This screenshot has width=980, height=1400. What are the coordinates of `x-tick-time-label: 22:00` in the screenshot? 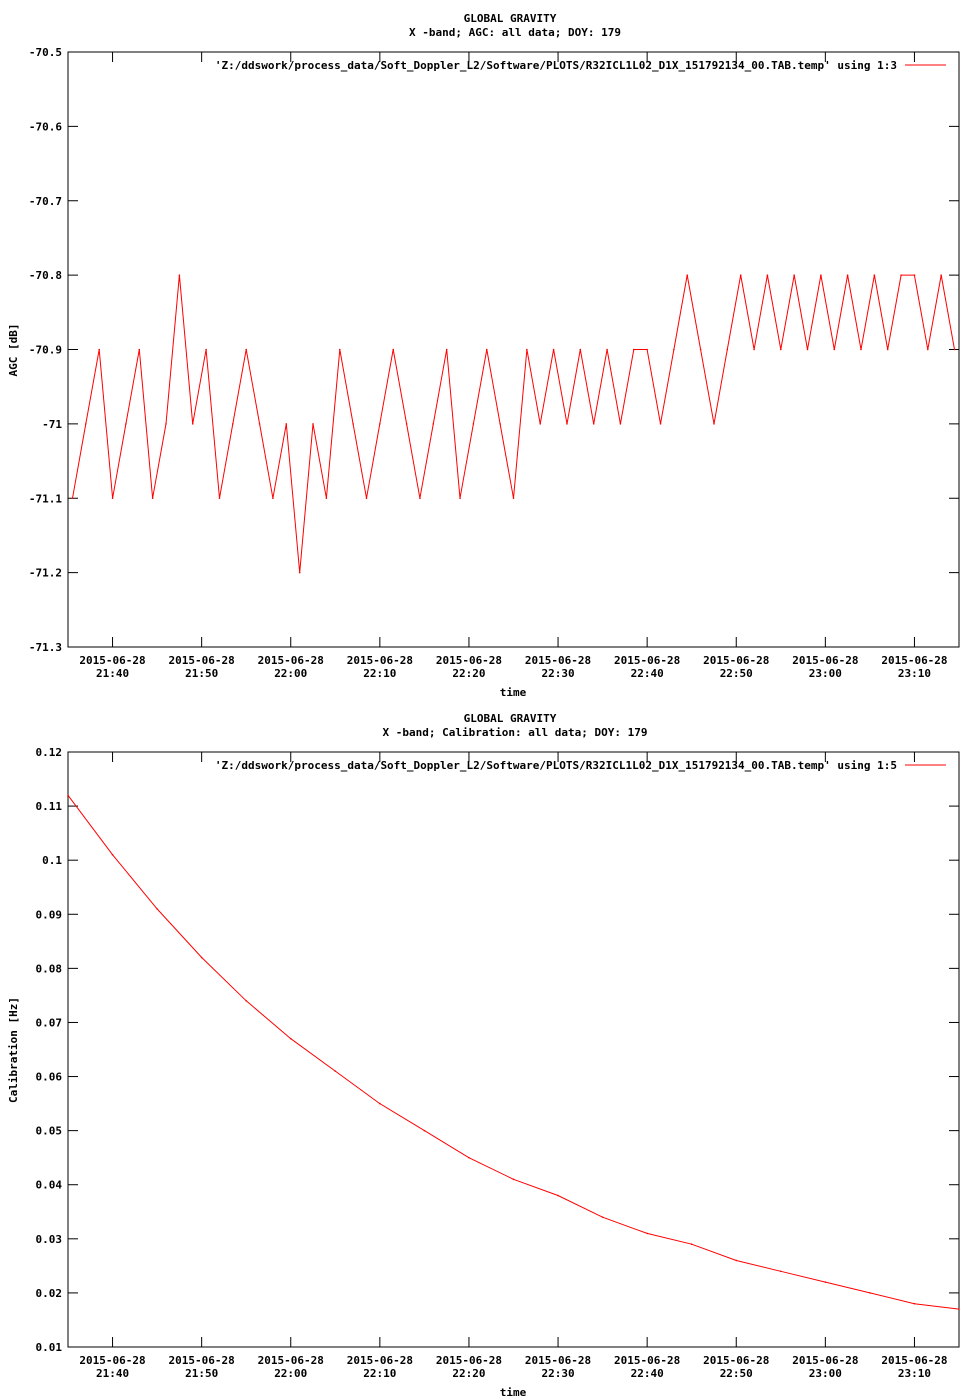 It's located at (290, 673).